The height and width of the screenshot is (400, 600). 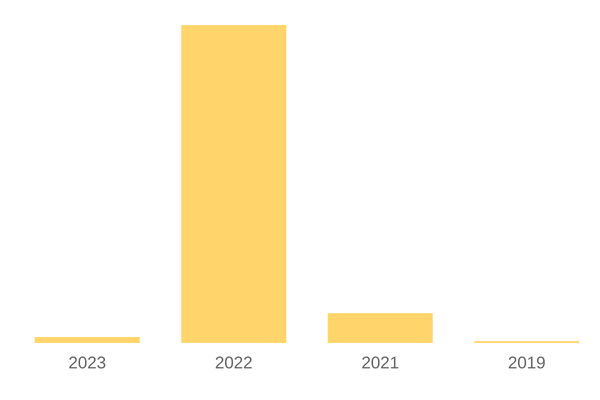 What do you see at coordinates (526, 362) in the screenshot?
I see `x-tick-label: 2019` at bounding box center [526, 362].